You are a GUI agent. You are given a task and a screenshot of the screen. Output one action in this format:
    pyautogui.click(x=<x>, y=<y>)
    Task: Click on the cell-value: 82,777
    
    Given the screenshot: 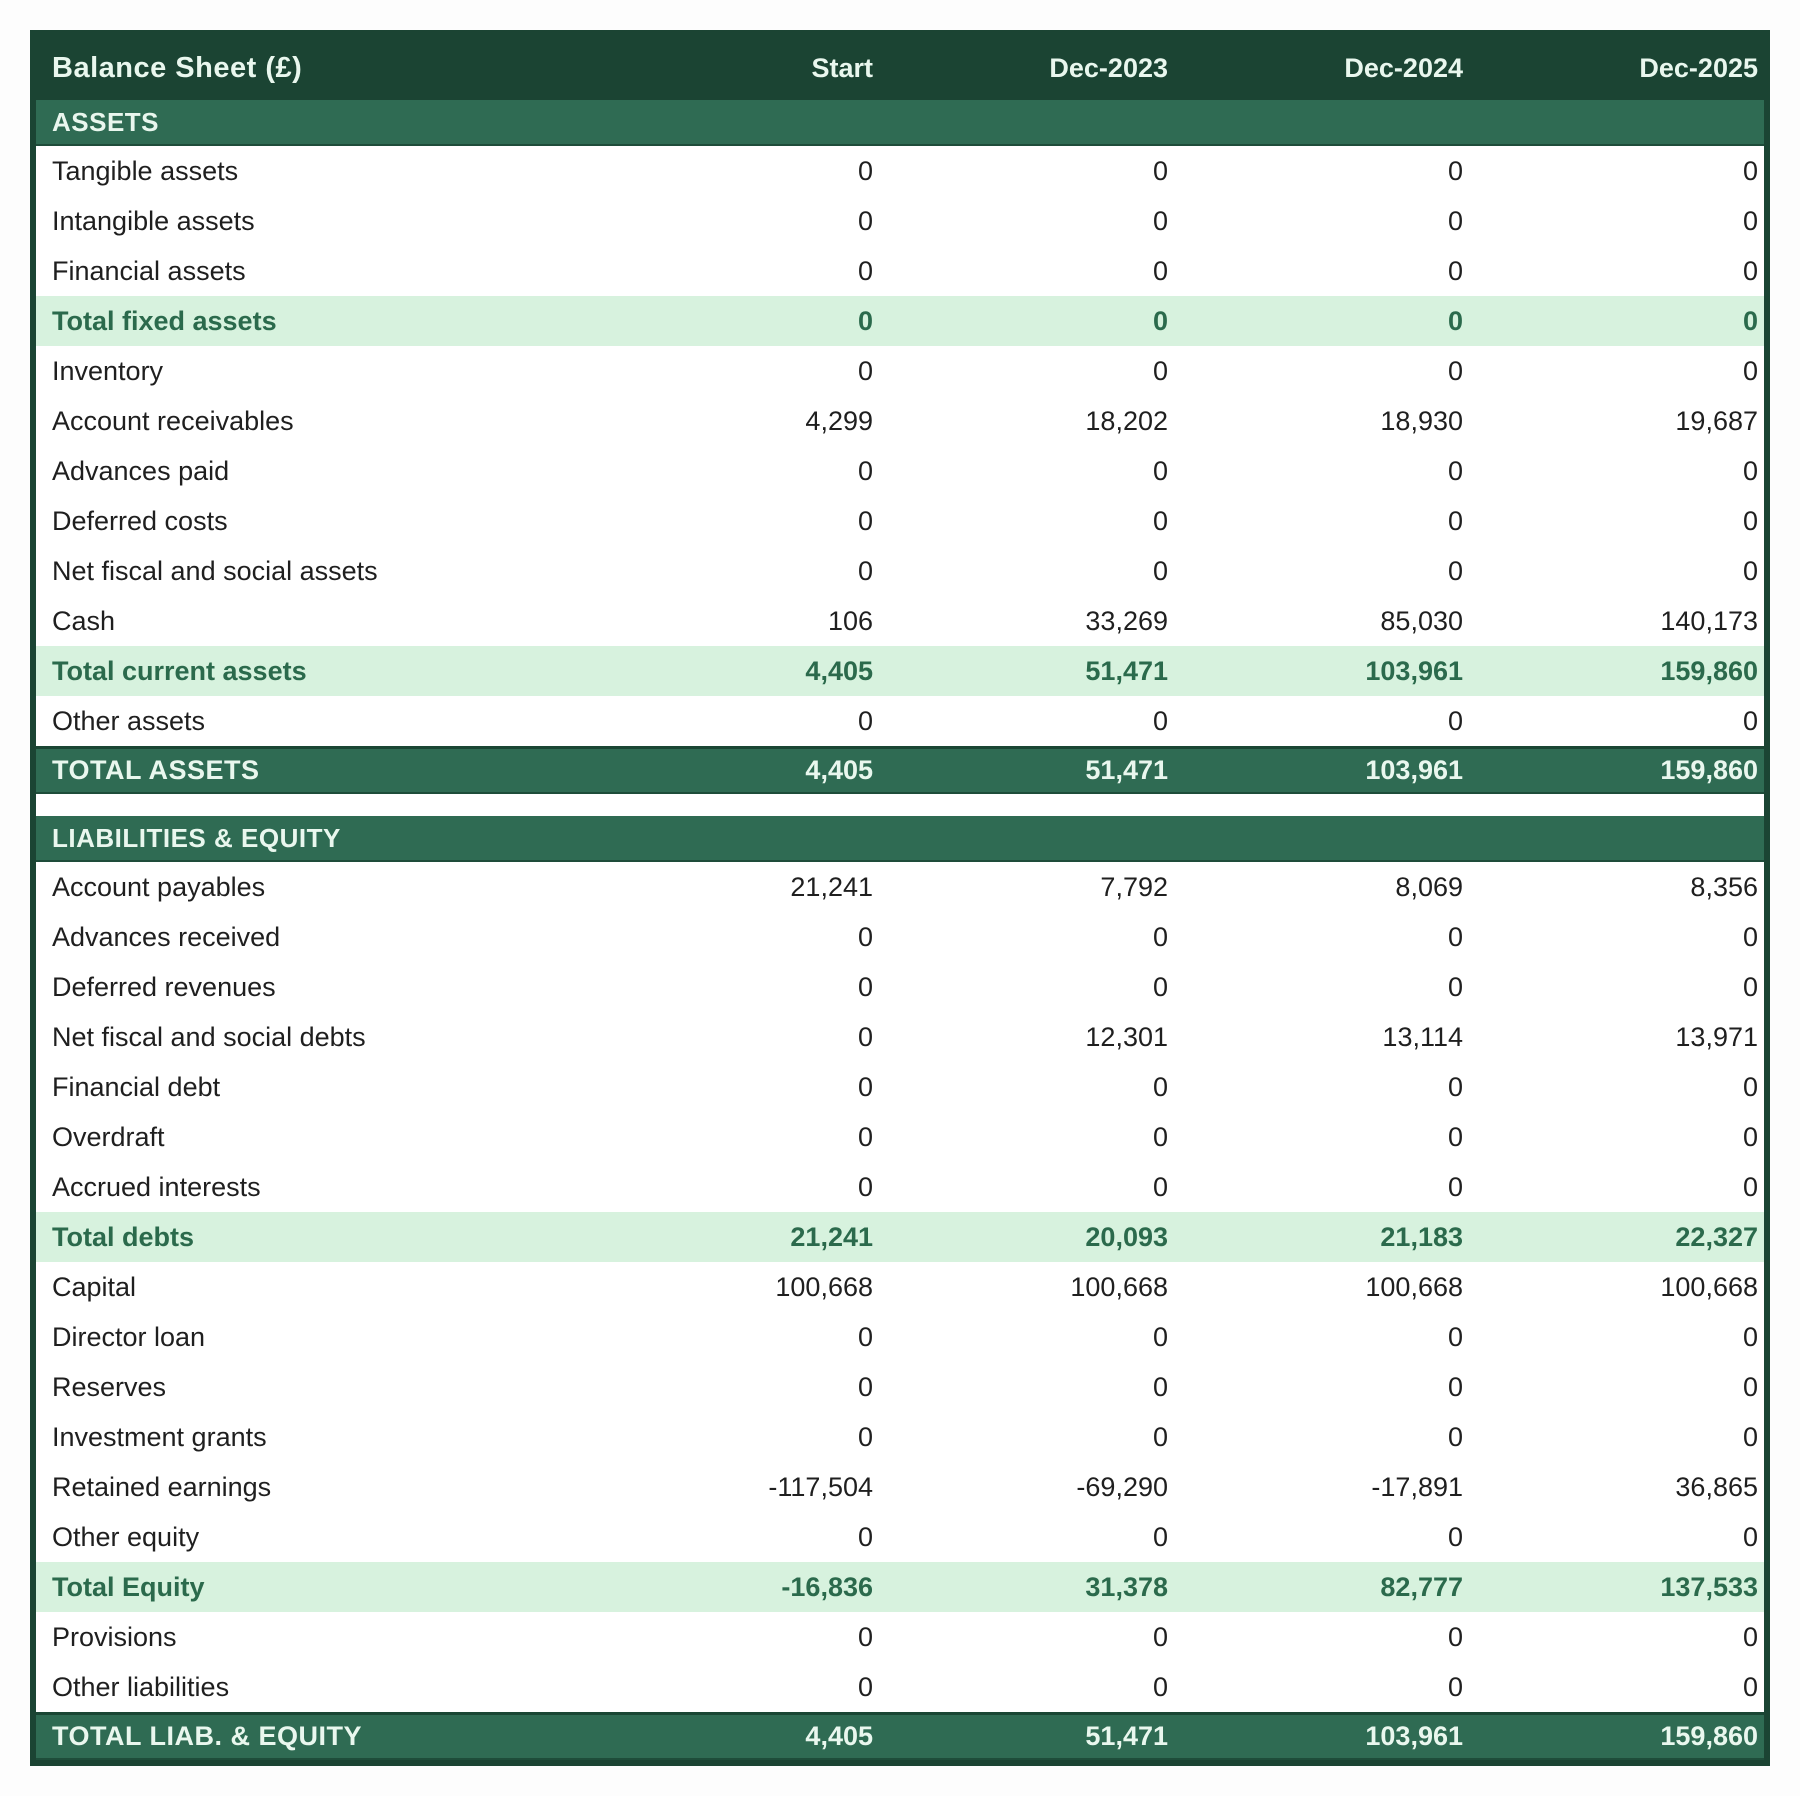 What is the action you would take?
    pyautogui.click(x=1421, y=1586)
    